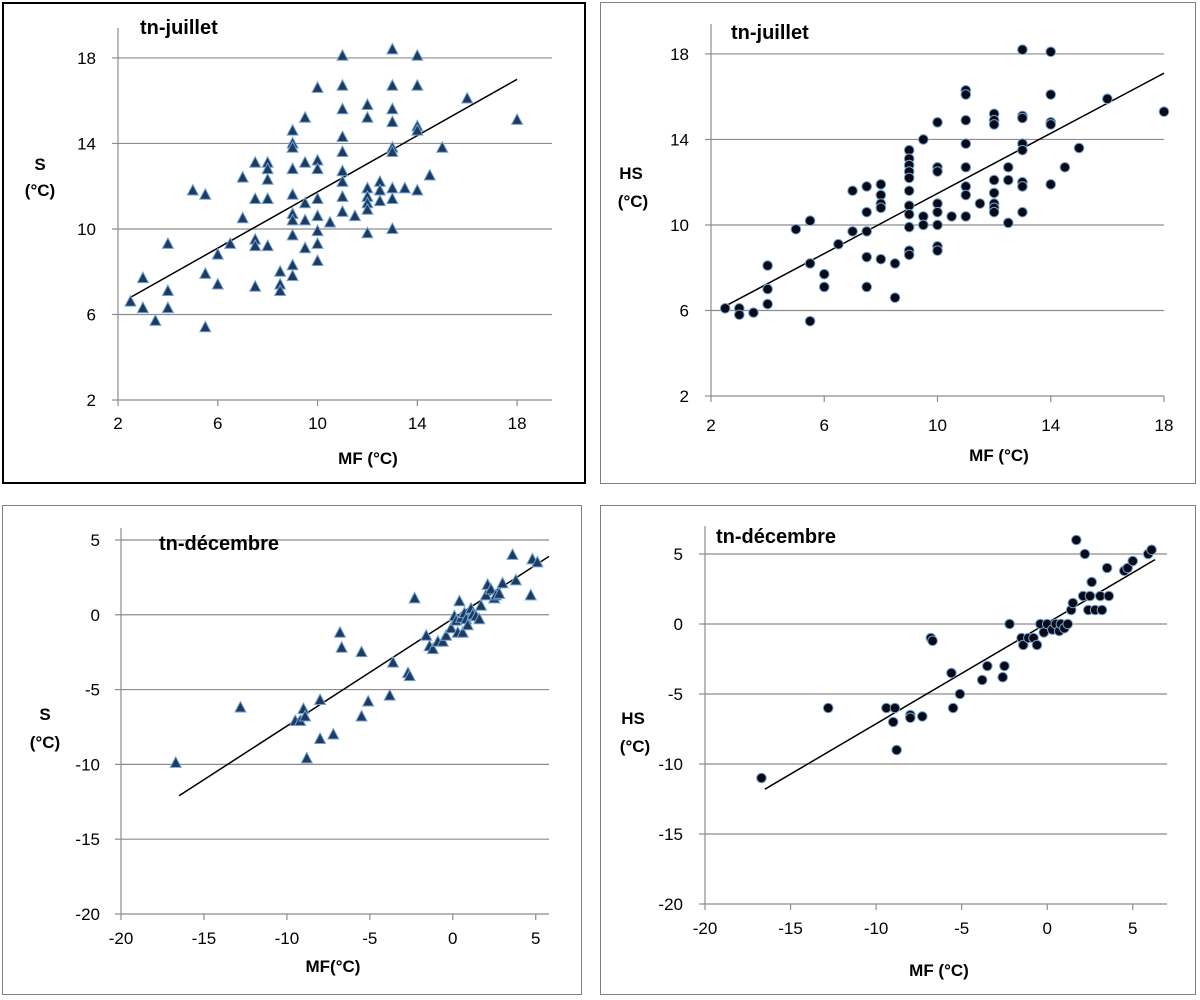 This screenshot has width=1200, height=1000. I want to click on chart-title: tn-décembre, so click(219, 544).